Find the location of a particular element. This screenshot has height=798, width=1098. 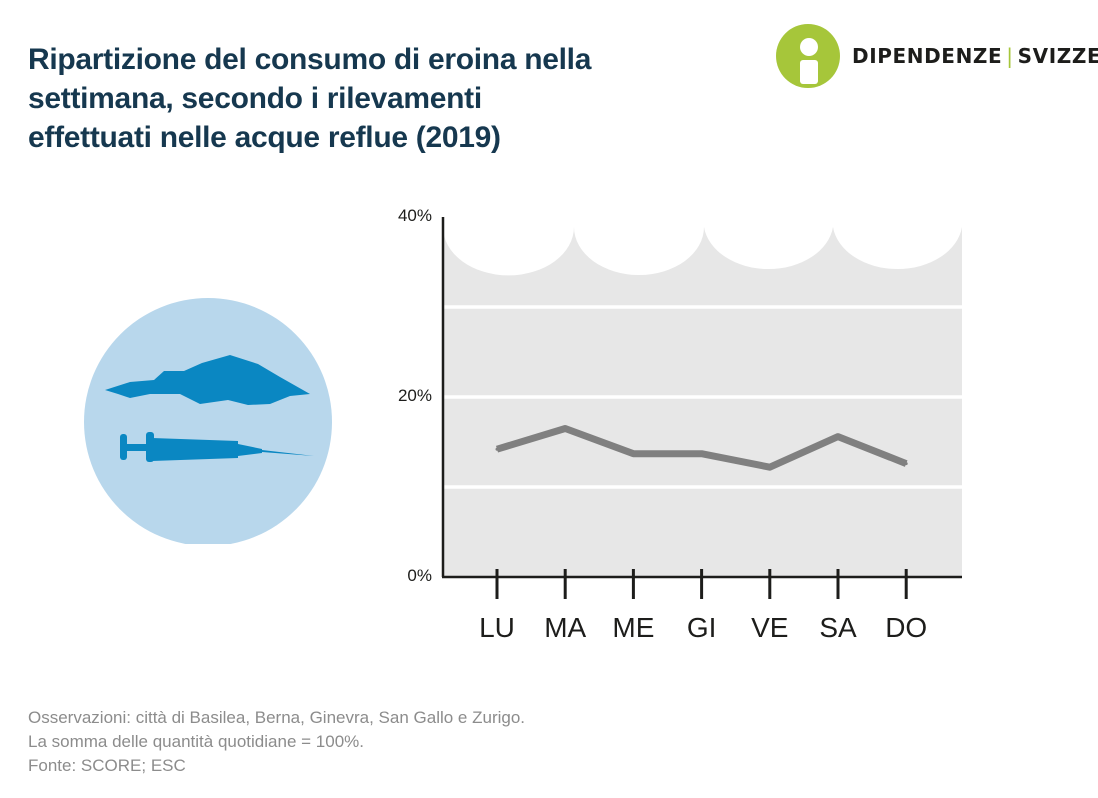

y-tick-label: 0% is located at coordinates (419, 575).